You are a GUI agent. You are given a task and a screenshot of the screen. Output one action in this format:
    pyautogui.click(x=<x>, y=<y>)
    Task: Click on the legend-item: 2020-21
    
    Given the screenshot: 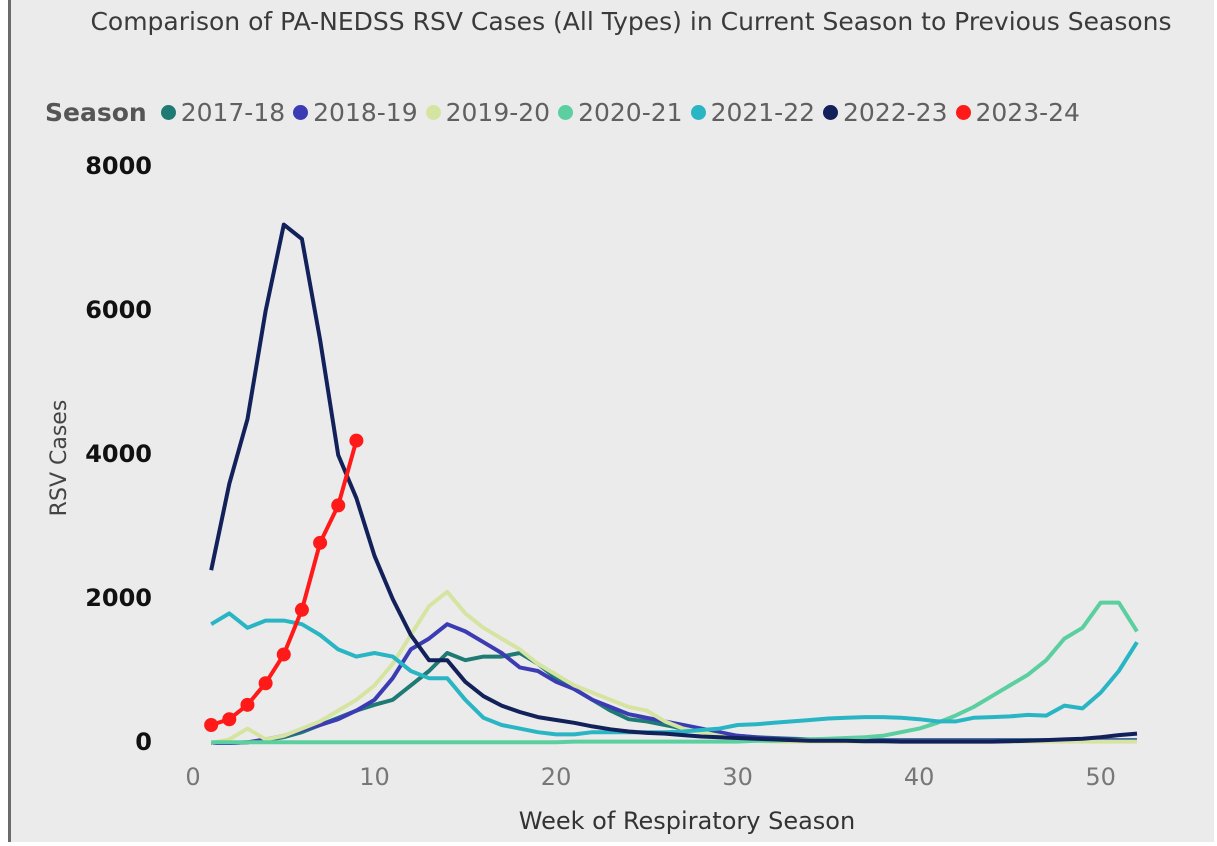 What is the action you would take?
    pyautogui.click(x=620, y=112)
    